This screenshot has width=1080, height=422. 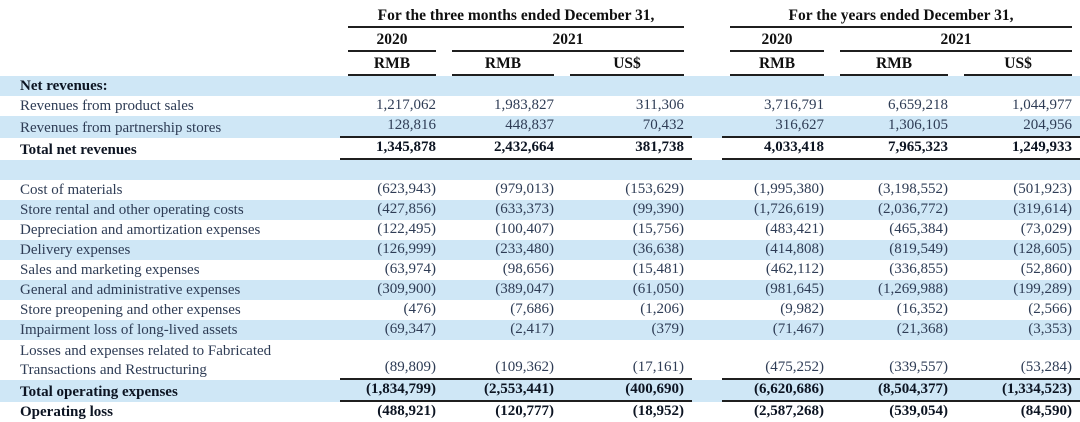 What do you see at coordinates (1018, 149) in the screenshot?
I see `cell-value: 1,249,933` at bounding box center [1018, 149].